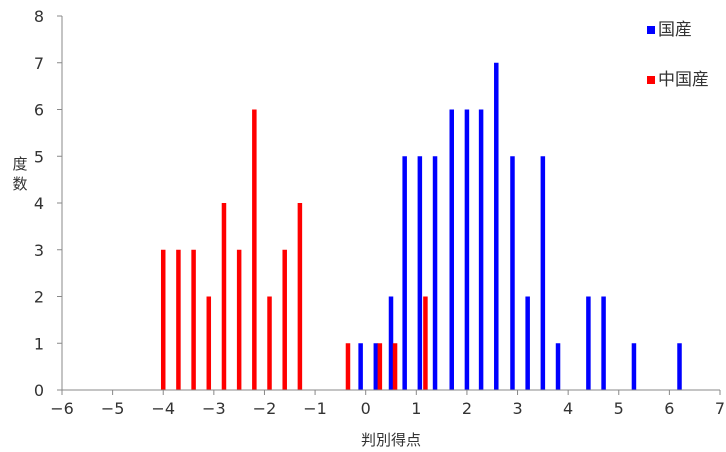  Describe the element at coordinates (39, 297) in the screenshot. I see `y-tick-label: 2` at that location.